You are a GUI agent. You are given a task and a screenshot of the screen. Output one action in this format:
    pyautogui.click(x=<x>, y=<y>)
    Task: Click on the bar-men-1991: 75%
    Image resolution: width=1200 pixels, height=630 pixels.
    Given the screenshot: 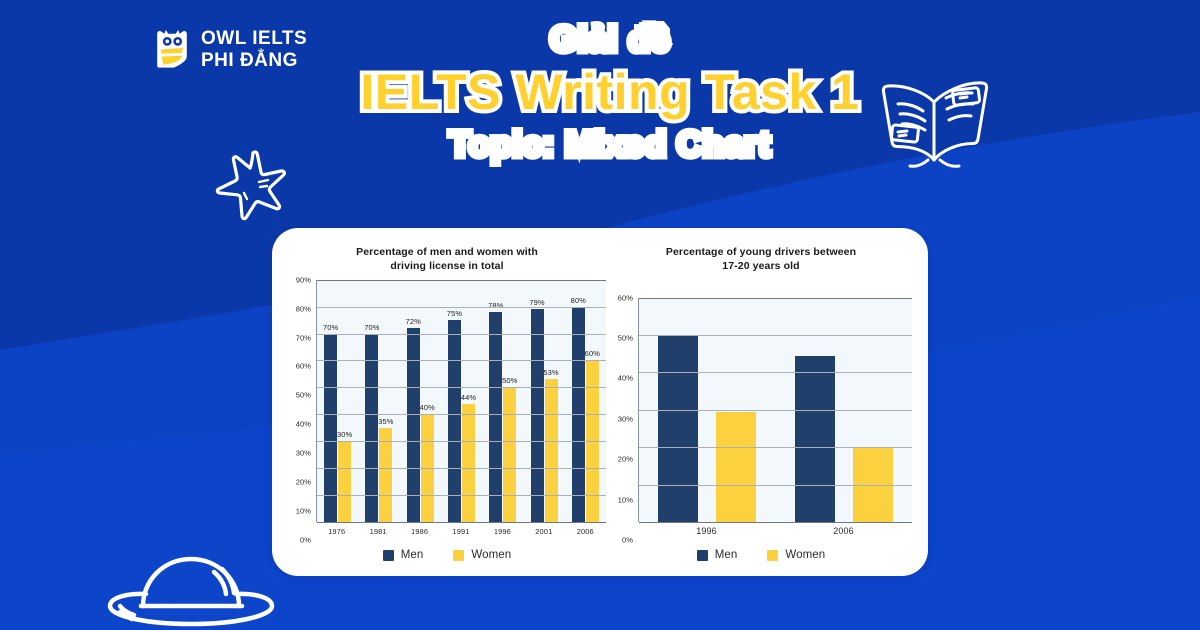 What is the action you would take?
    pyautogui.click(x=454, y=415)
    